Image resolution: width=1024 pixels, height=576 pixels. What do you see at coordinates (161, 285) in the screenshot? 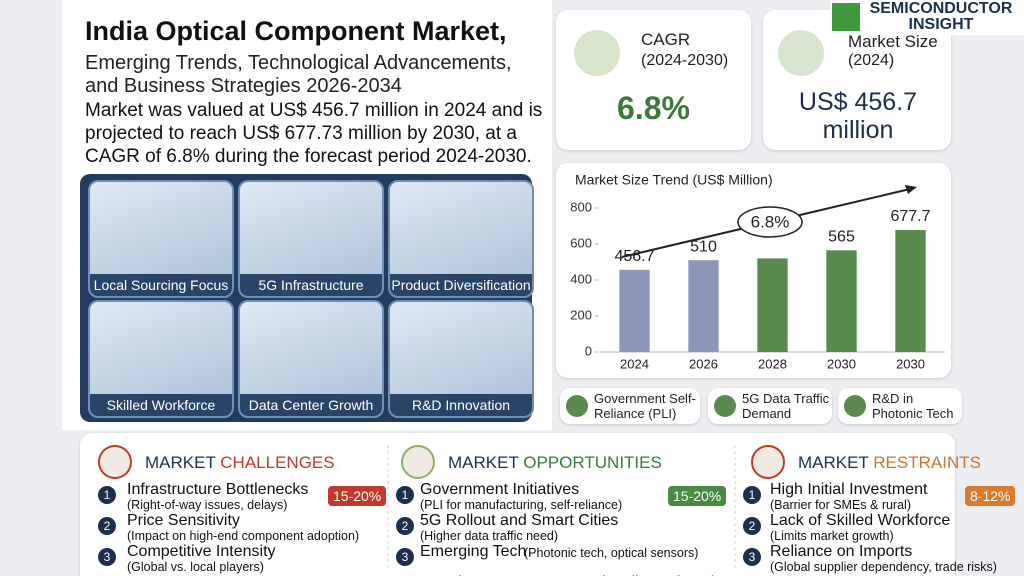
I see `tile-label: Local Sourcing Focus` at bounding box center [161, 285].